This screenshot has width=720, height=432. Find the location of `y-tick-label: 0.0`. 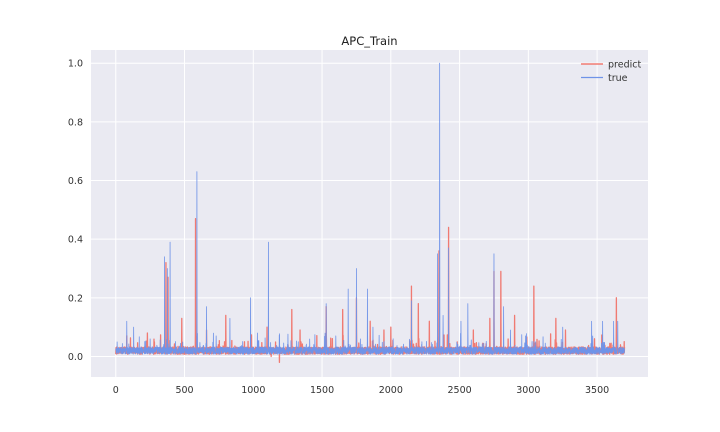

y-tick-label: 0.0 is located at coordinates (75, 357).